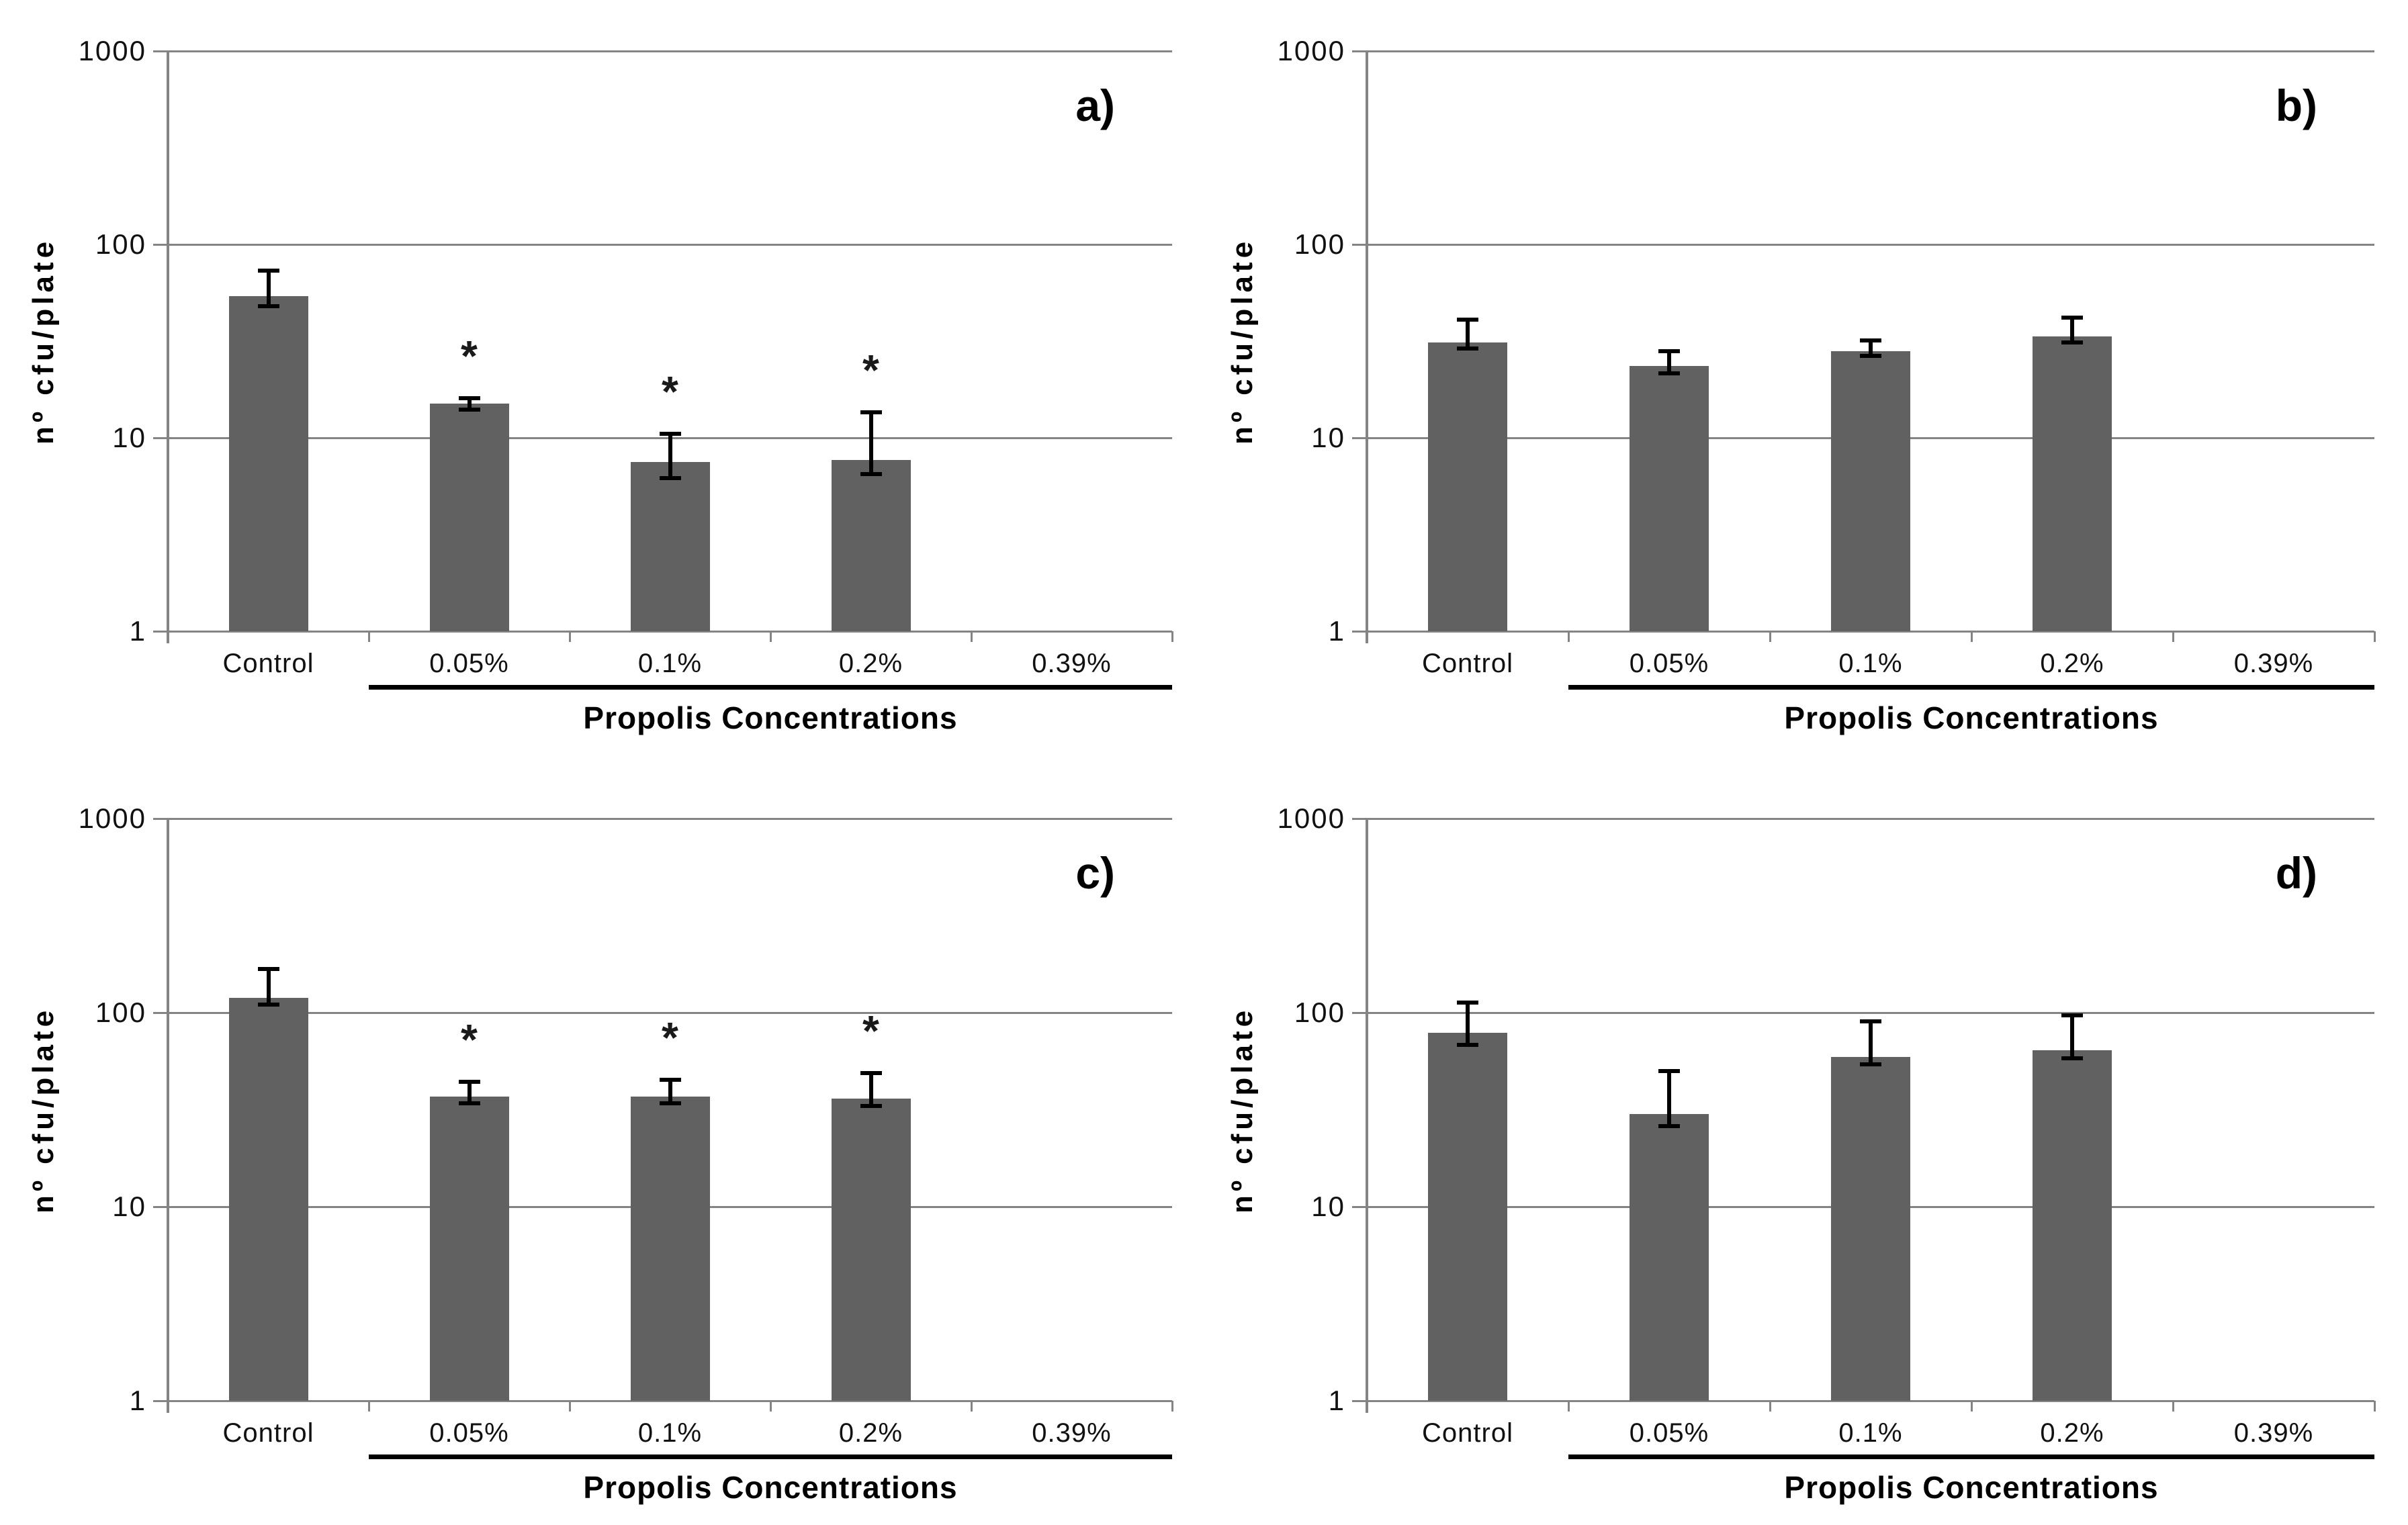  I want to click on y-tick-label-1: 1, so click(138, 1400).